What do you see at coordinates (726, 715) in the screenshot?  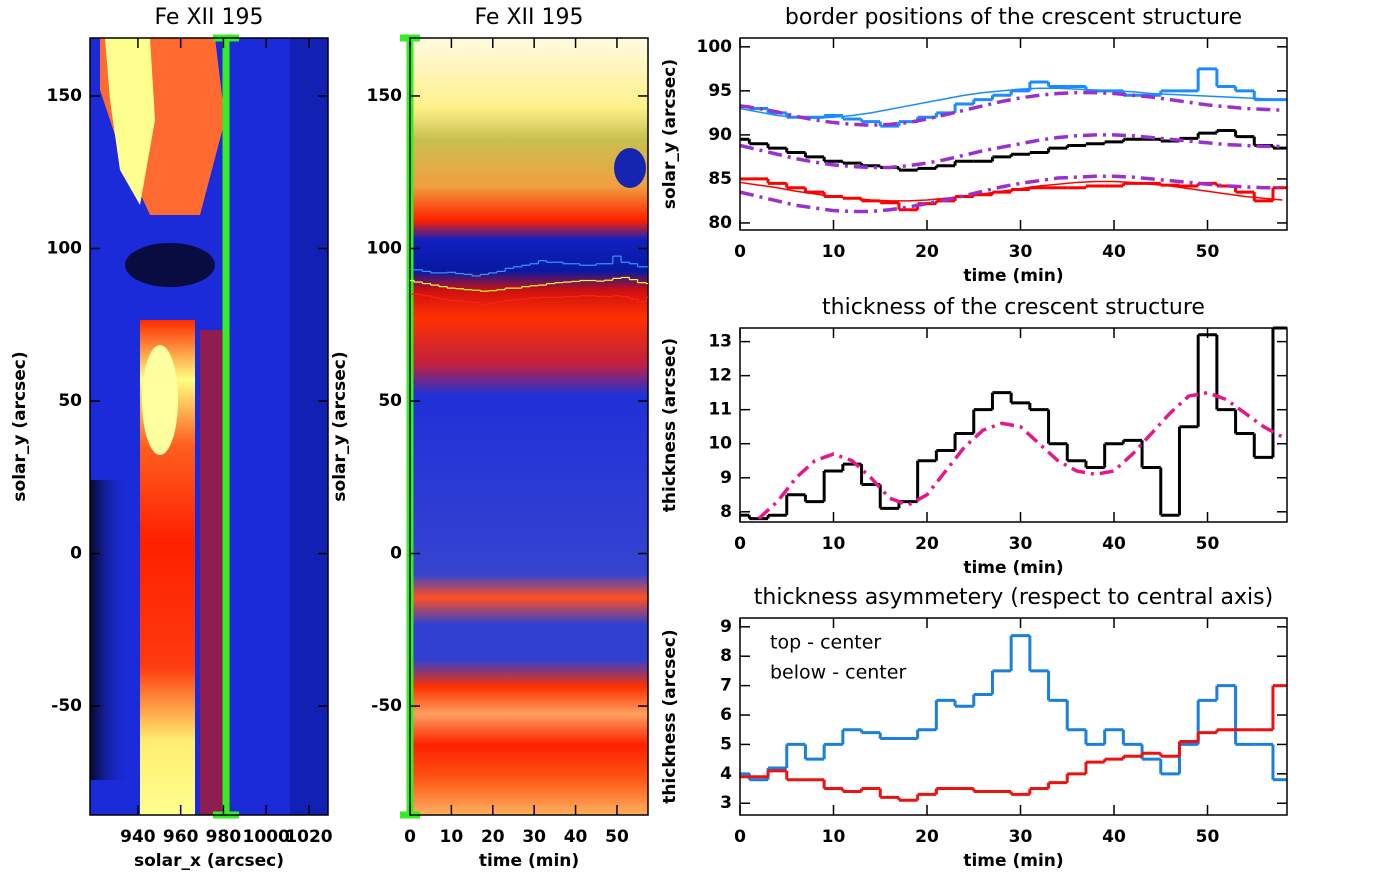 I see `y-tick-label: 6` at bounding box center [726, 715].